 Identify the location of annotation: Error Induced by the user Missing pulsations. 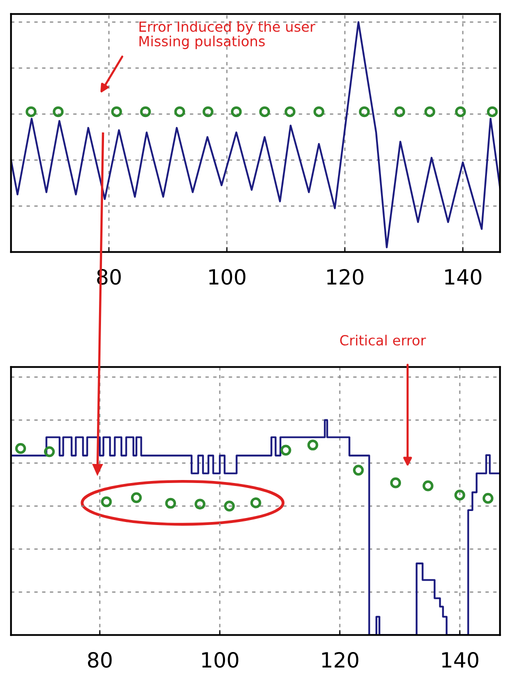
(228, 35).